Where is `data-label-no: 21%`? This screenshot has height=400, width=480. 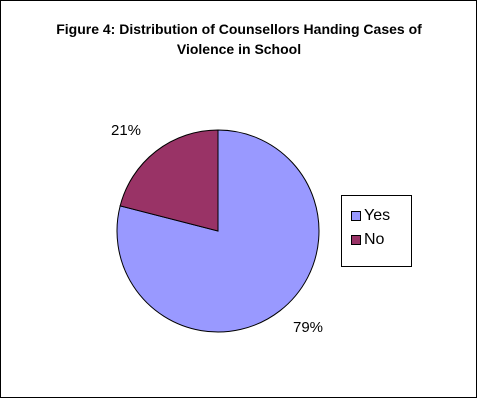
data-label-no: 21% is located at coordinates (126, 130).